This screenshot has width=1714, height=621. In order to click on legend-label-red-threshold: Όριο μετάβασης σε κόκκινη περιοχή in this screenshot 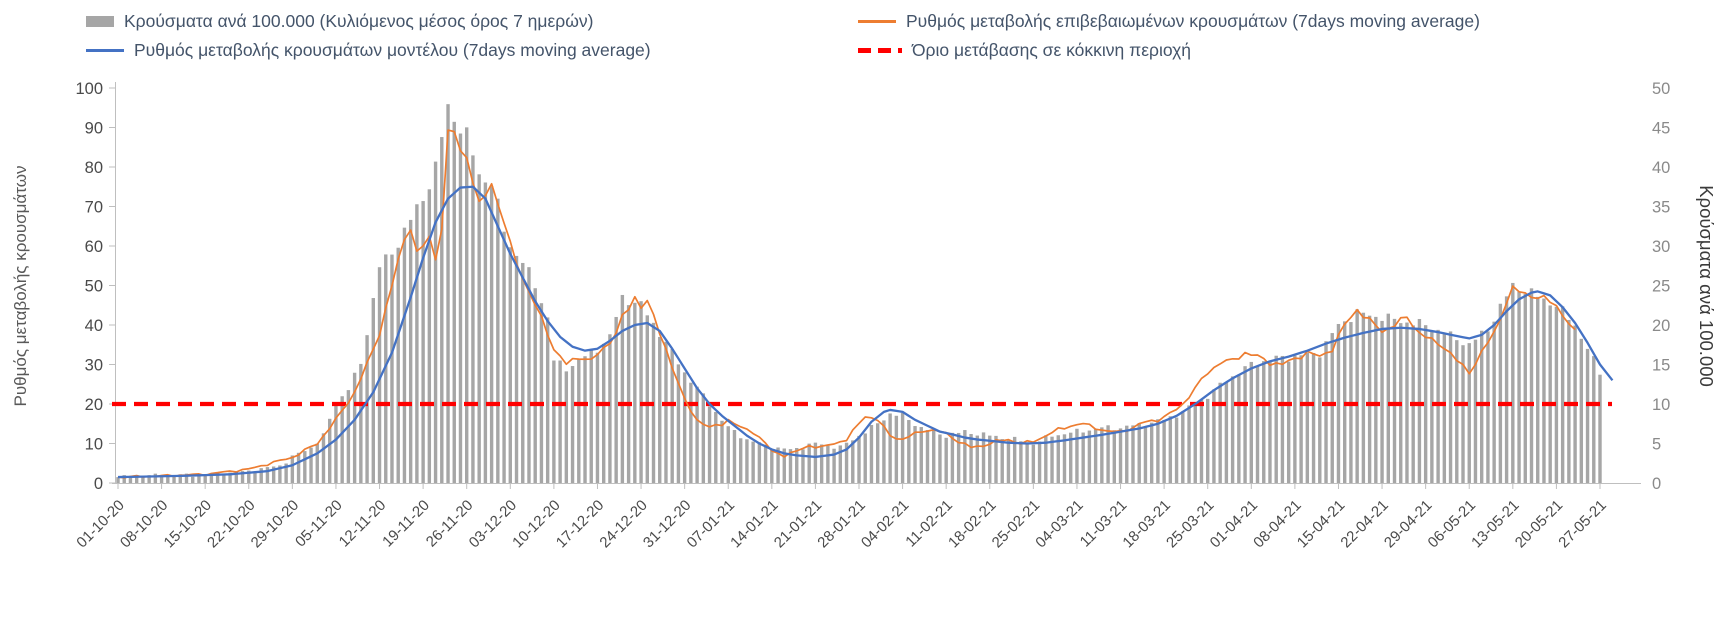, I will do `click(1052, 49)`.